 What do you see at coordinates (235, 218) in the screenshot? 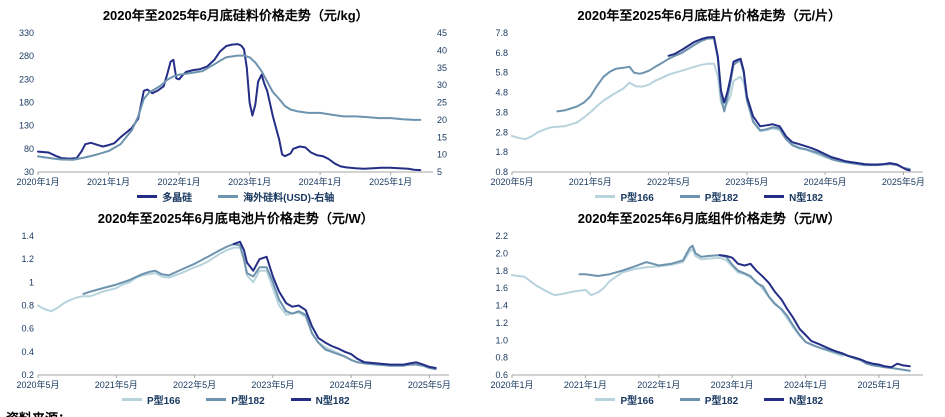
I see `chart-title: 2020年至2025年6月底电池片价格走势（元/W）` at bounding box center [235, 218].